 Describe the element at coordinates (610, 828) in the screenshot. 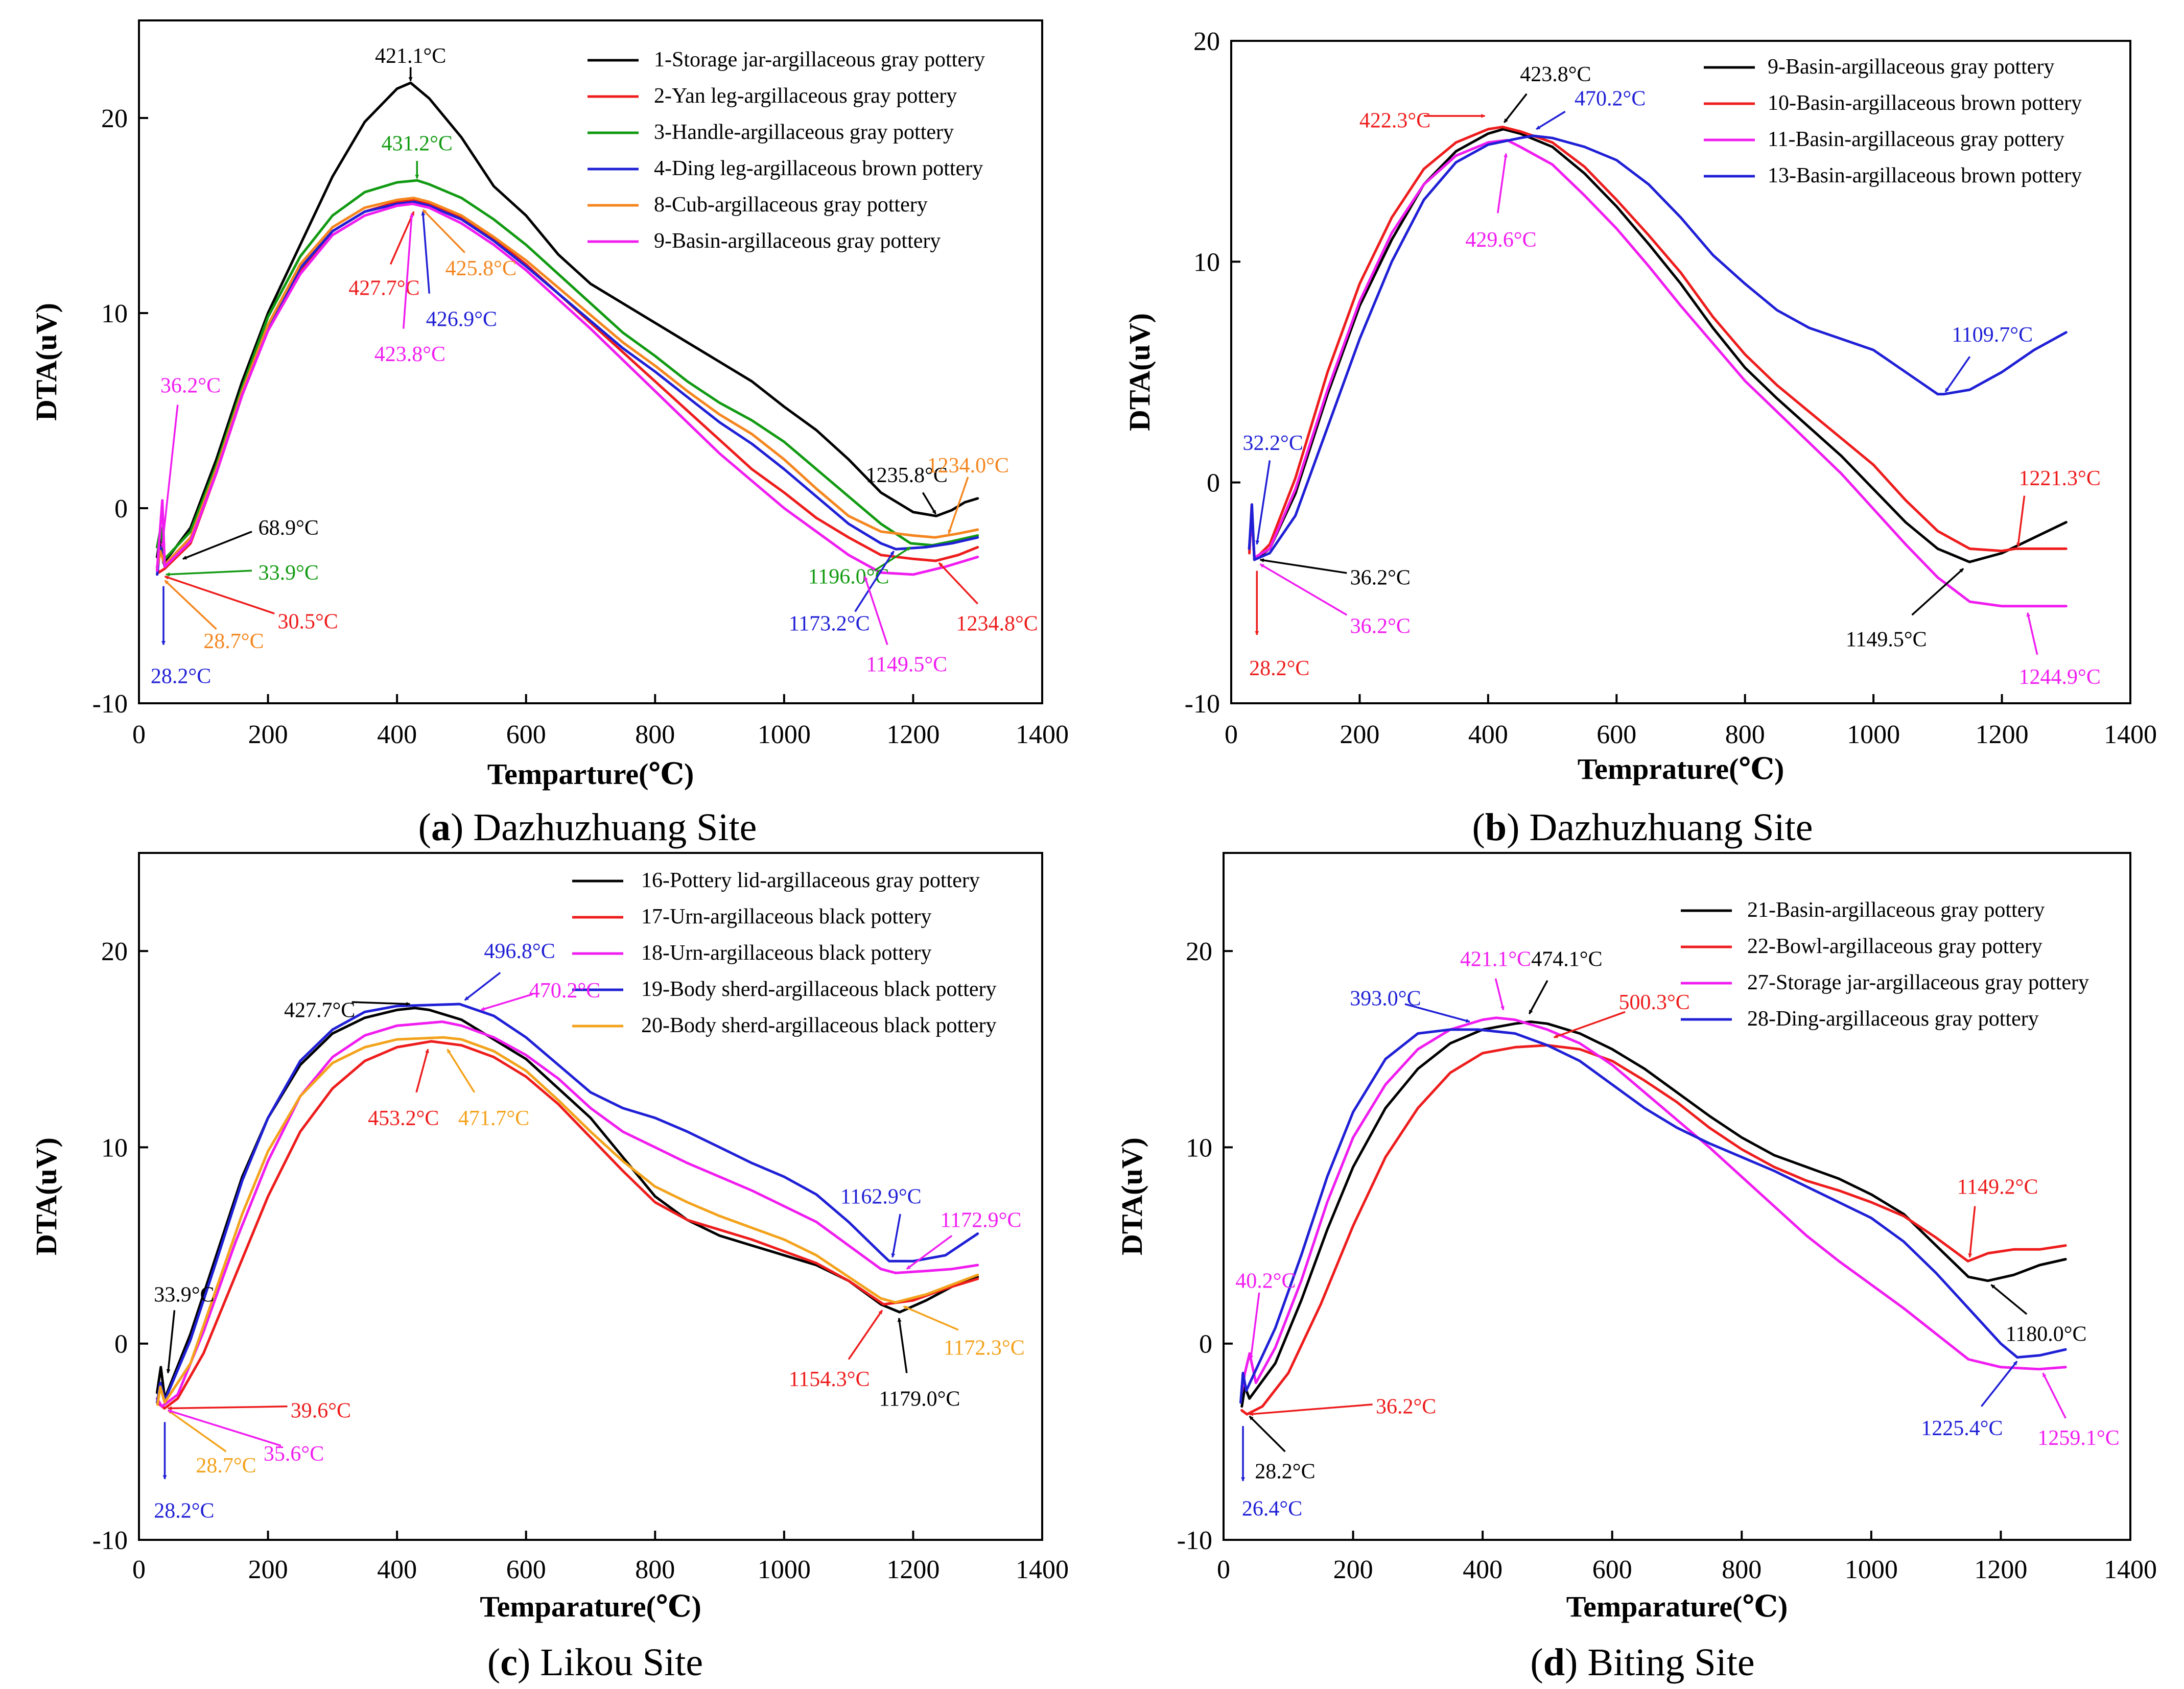

I see `caption-site: Dazhuzhuang Site` at that location.